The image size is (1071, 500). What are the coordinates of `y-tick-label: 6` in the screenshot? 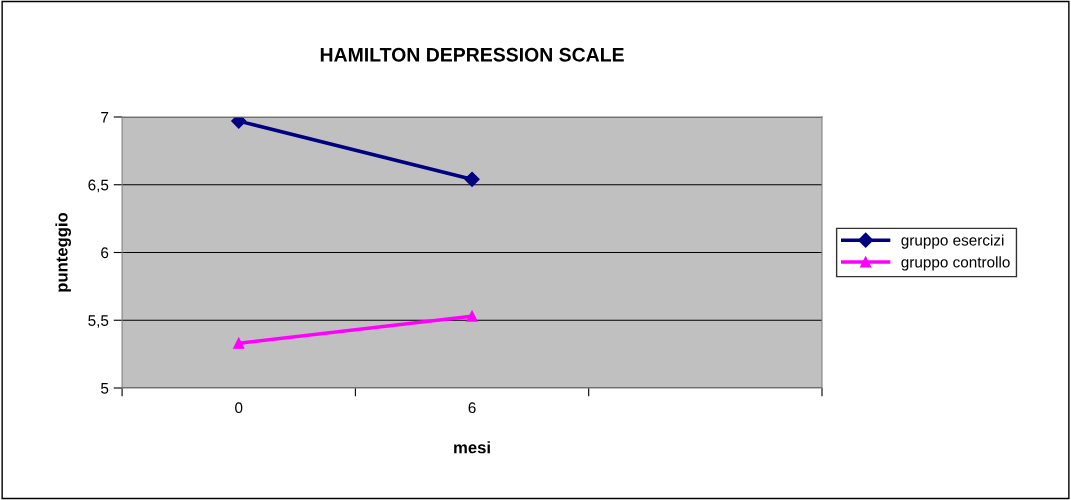 It's located at (105, 253).